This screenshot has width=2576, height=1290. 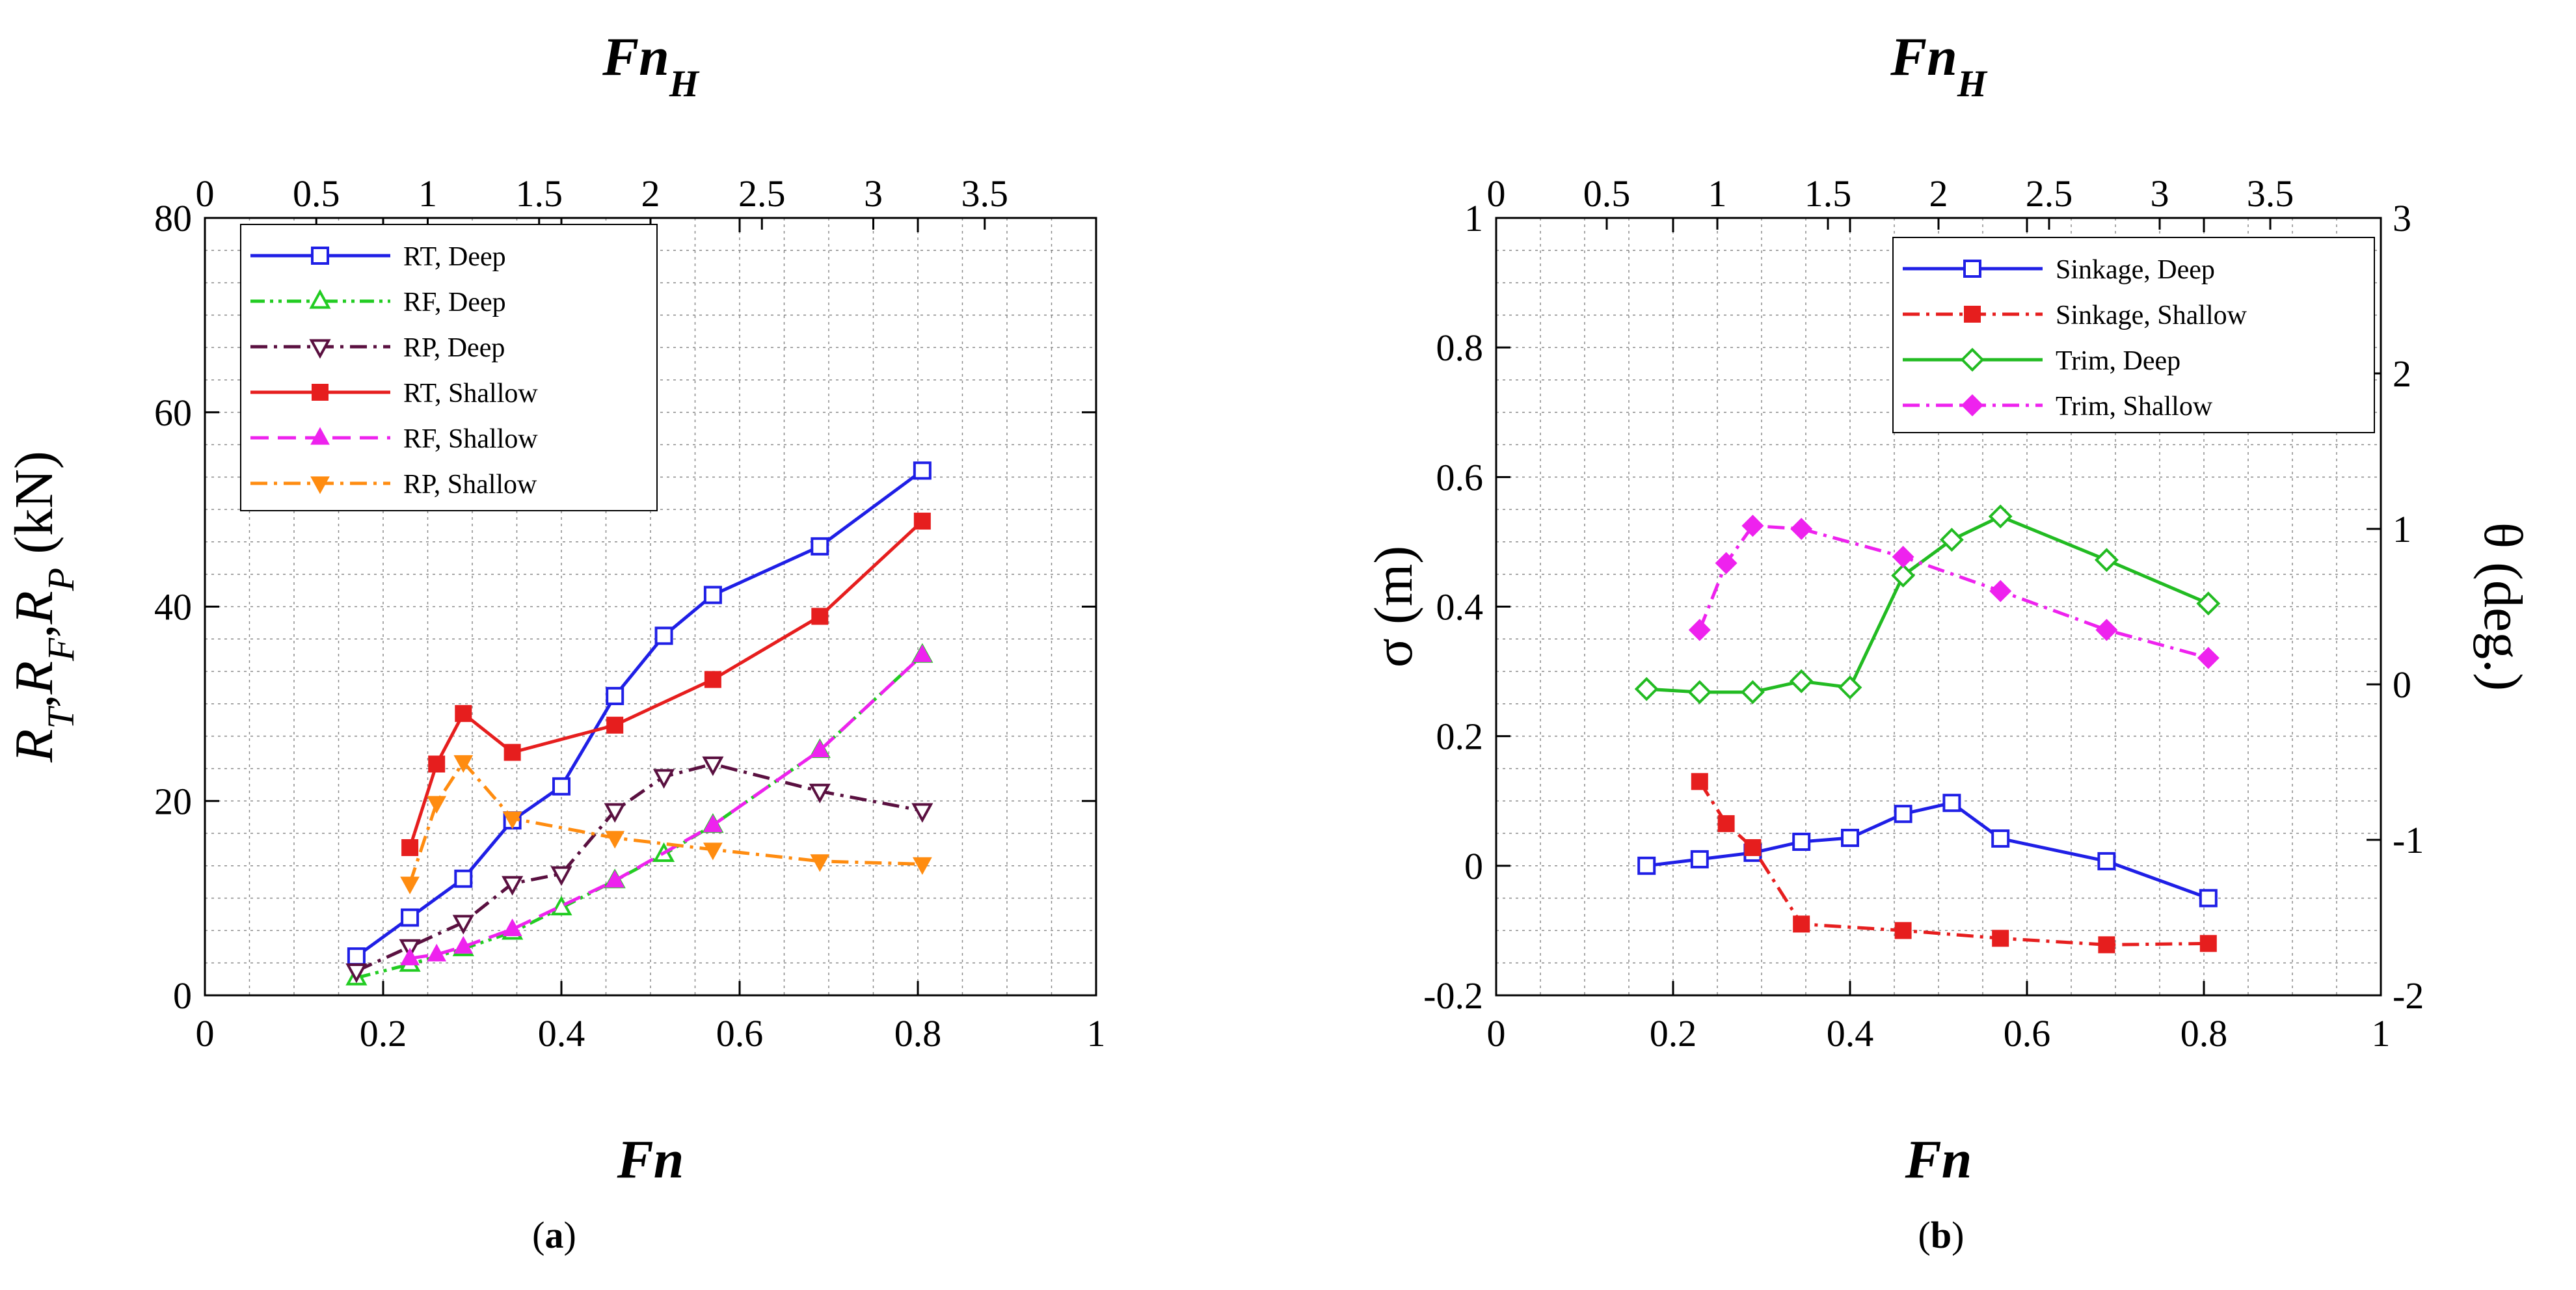 I want to click on y-axis-title: σ (m), so click(x=1393, y=607).